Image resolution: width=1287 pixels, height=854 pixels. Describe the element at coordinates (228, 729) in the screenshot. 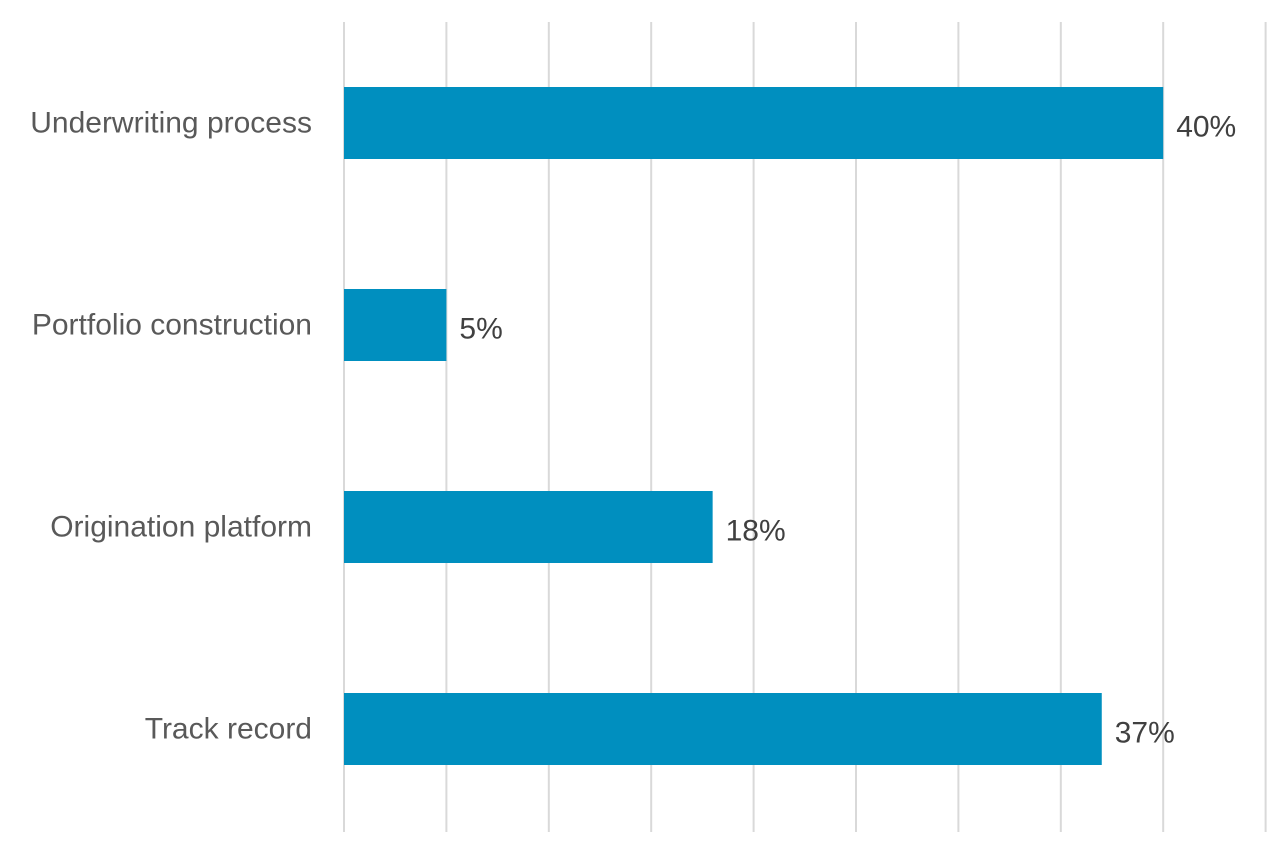

I see `category-label-track-record: Track record` at that location.